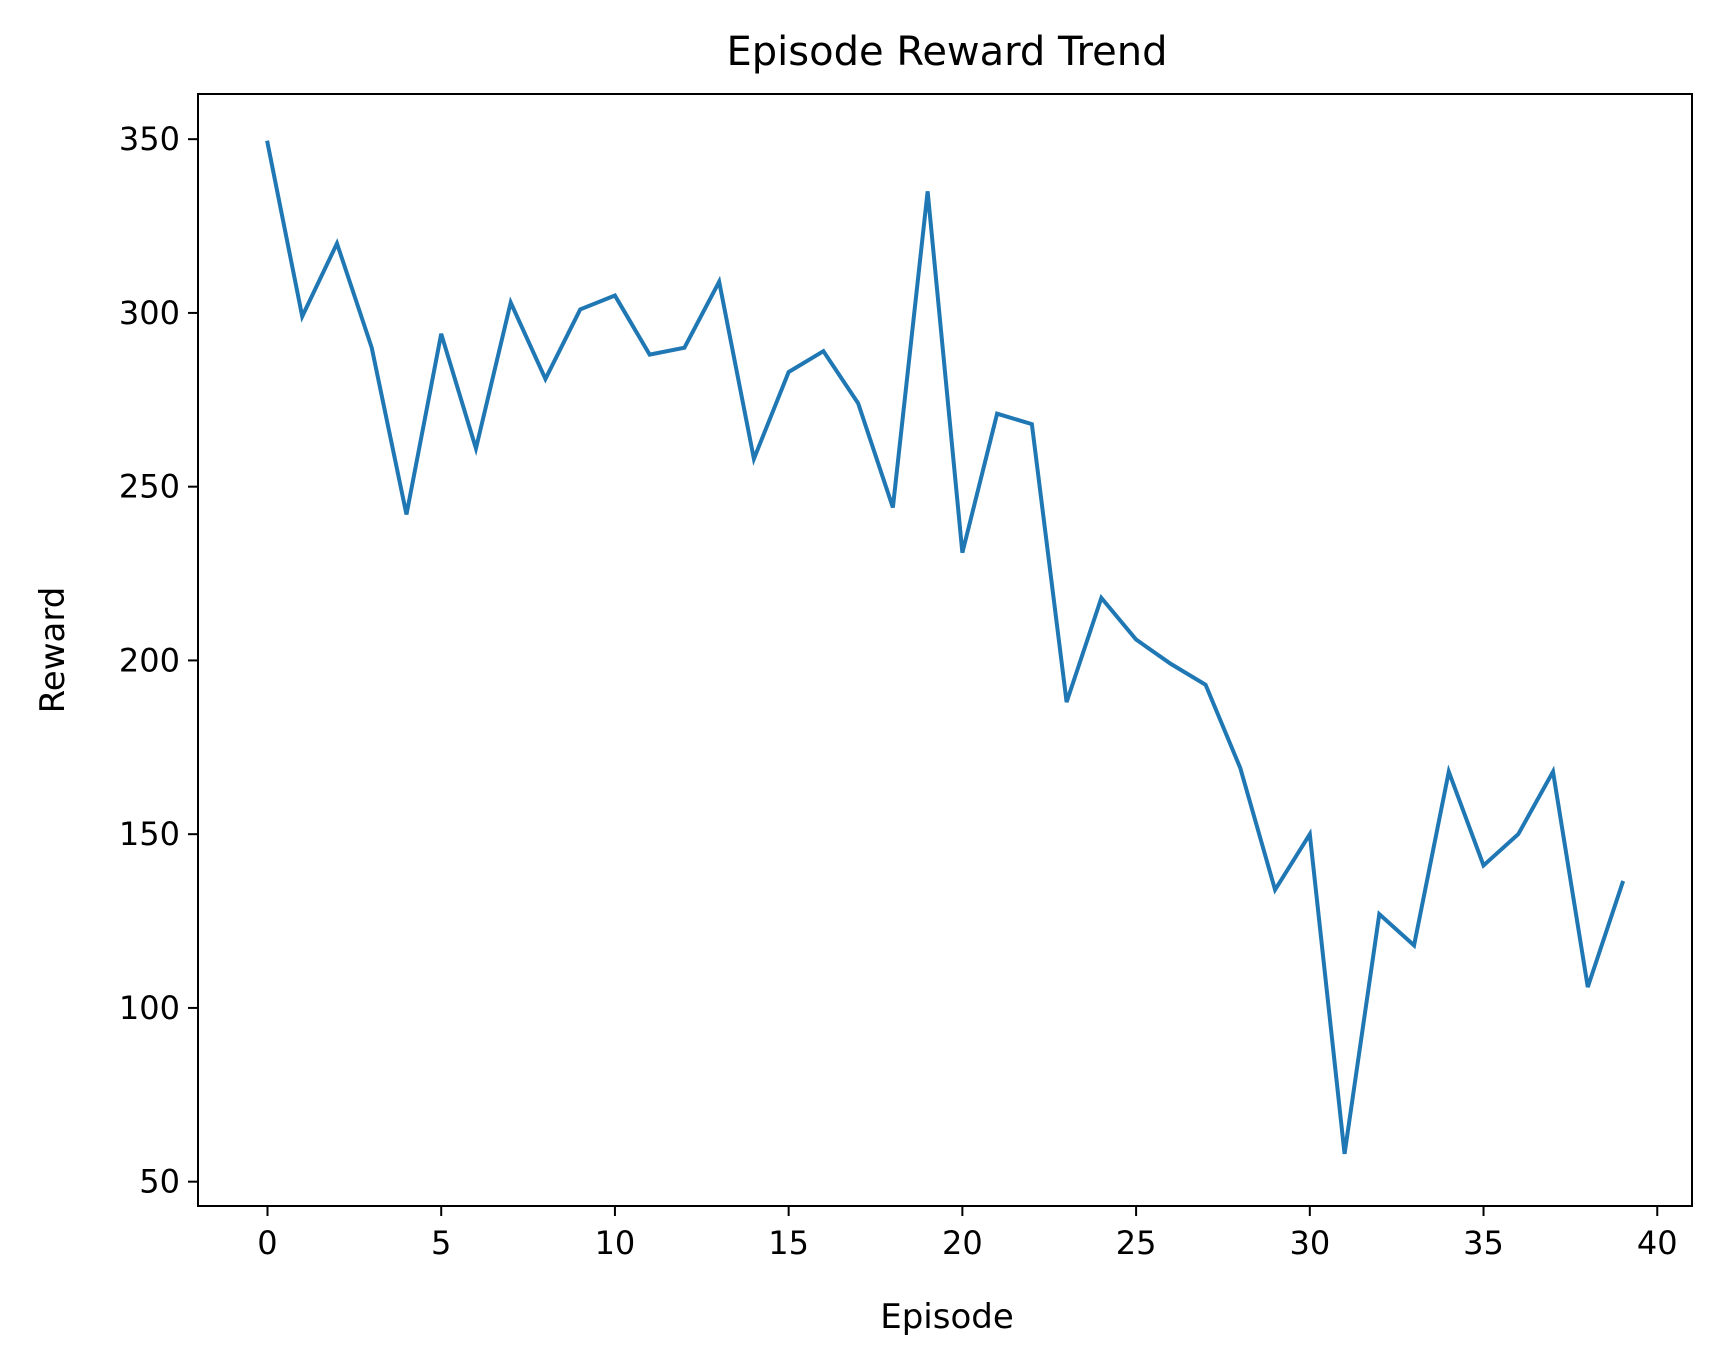 The width and height of the screenshot is (1715, 1361). I want to click on y-axis-label: Reward, so click(53, 650).